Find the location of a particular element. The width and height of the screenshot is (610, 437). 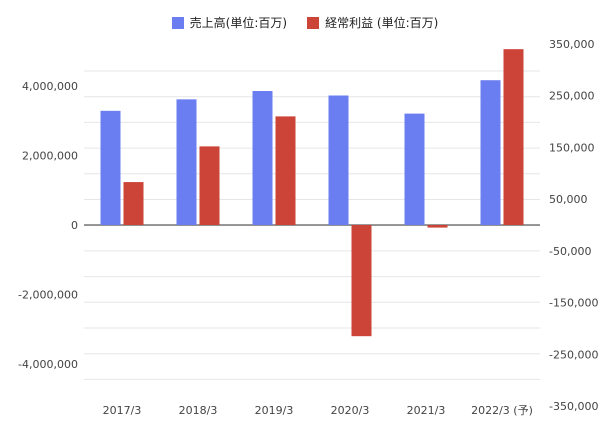

legend-item-sales: 売上高(単位:百万) is located at coordinates (229, 22).